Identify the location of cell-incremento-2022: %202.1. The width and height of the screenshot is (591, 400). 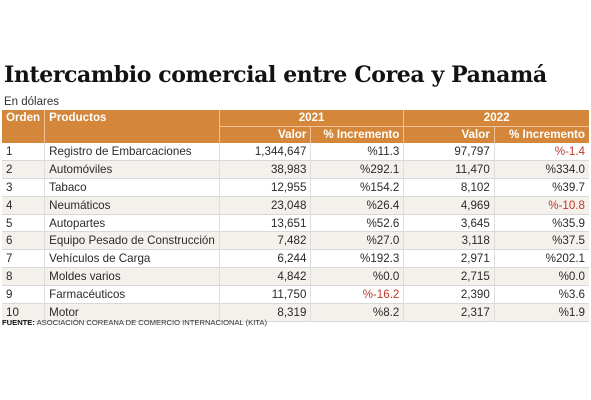
(541, 259).